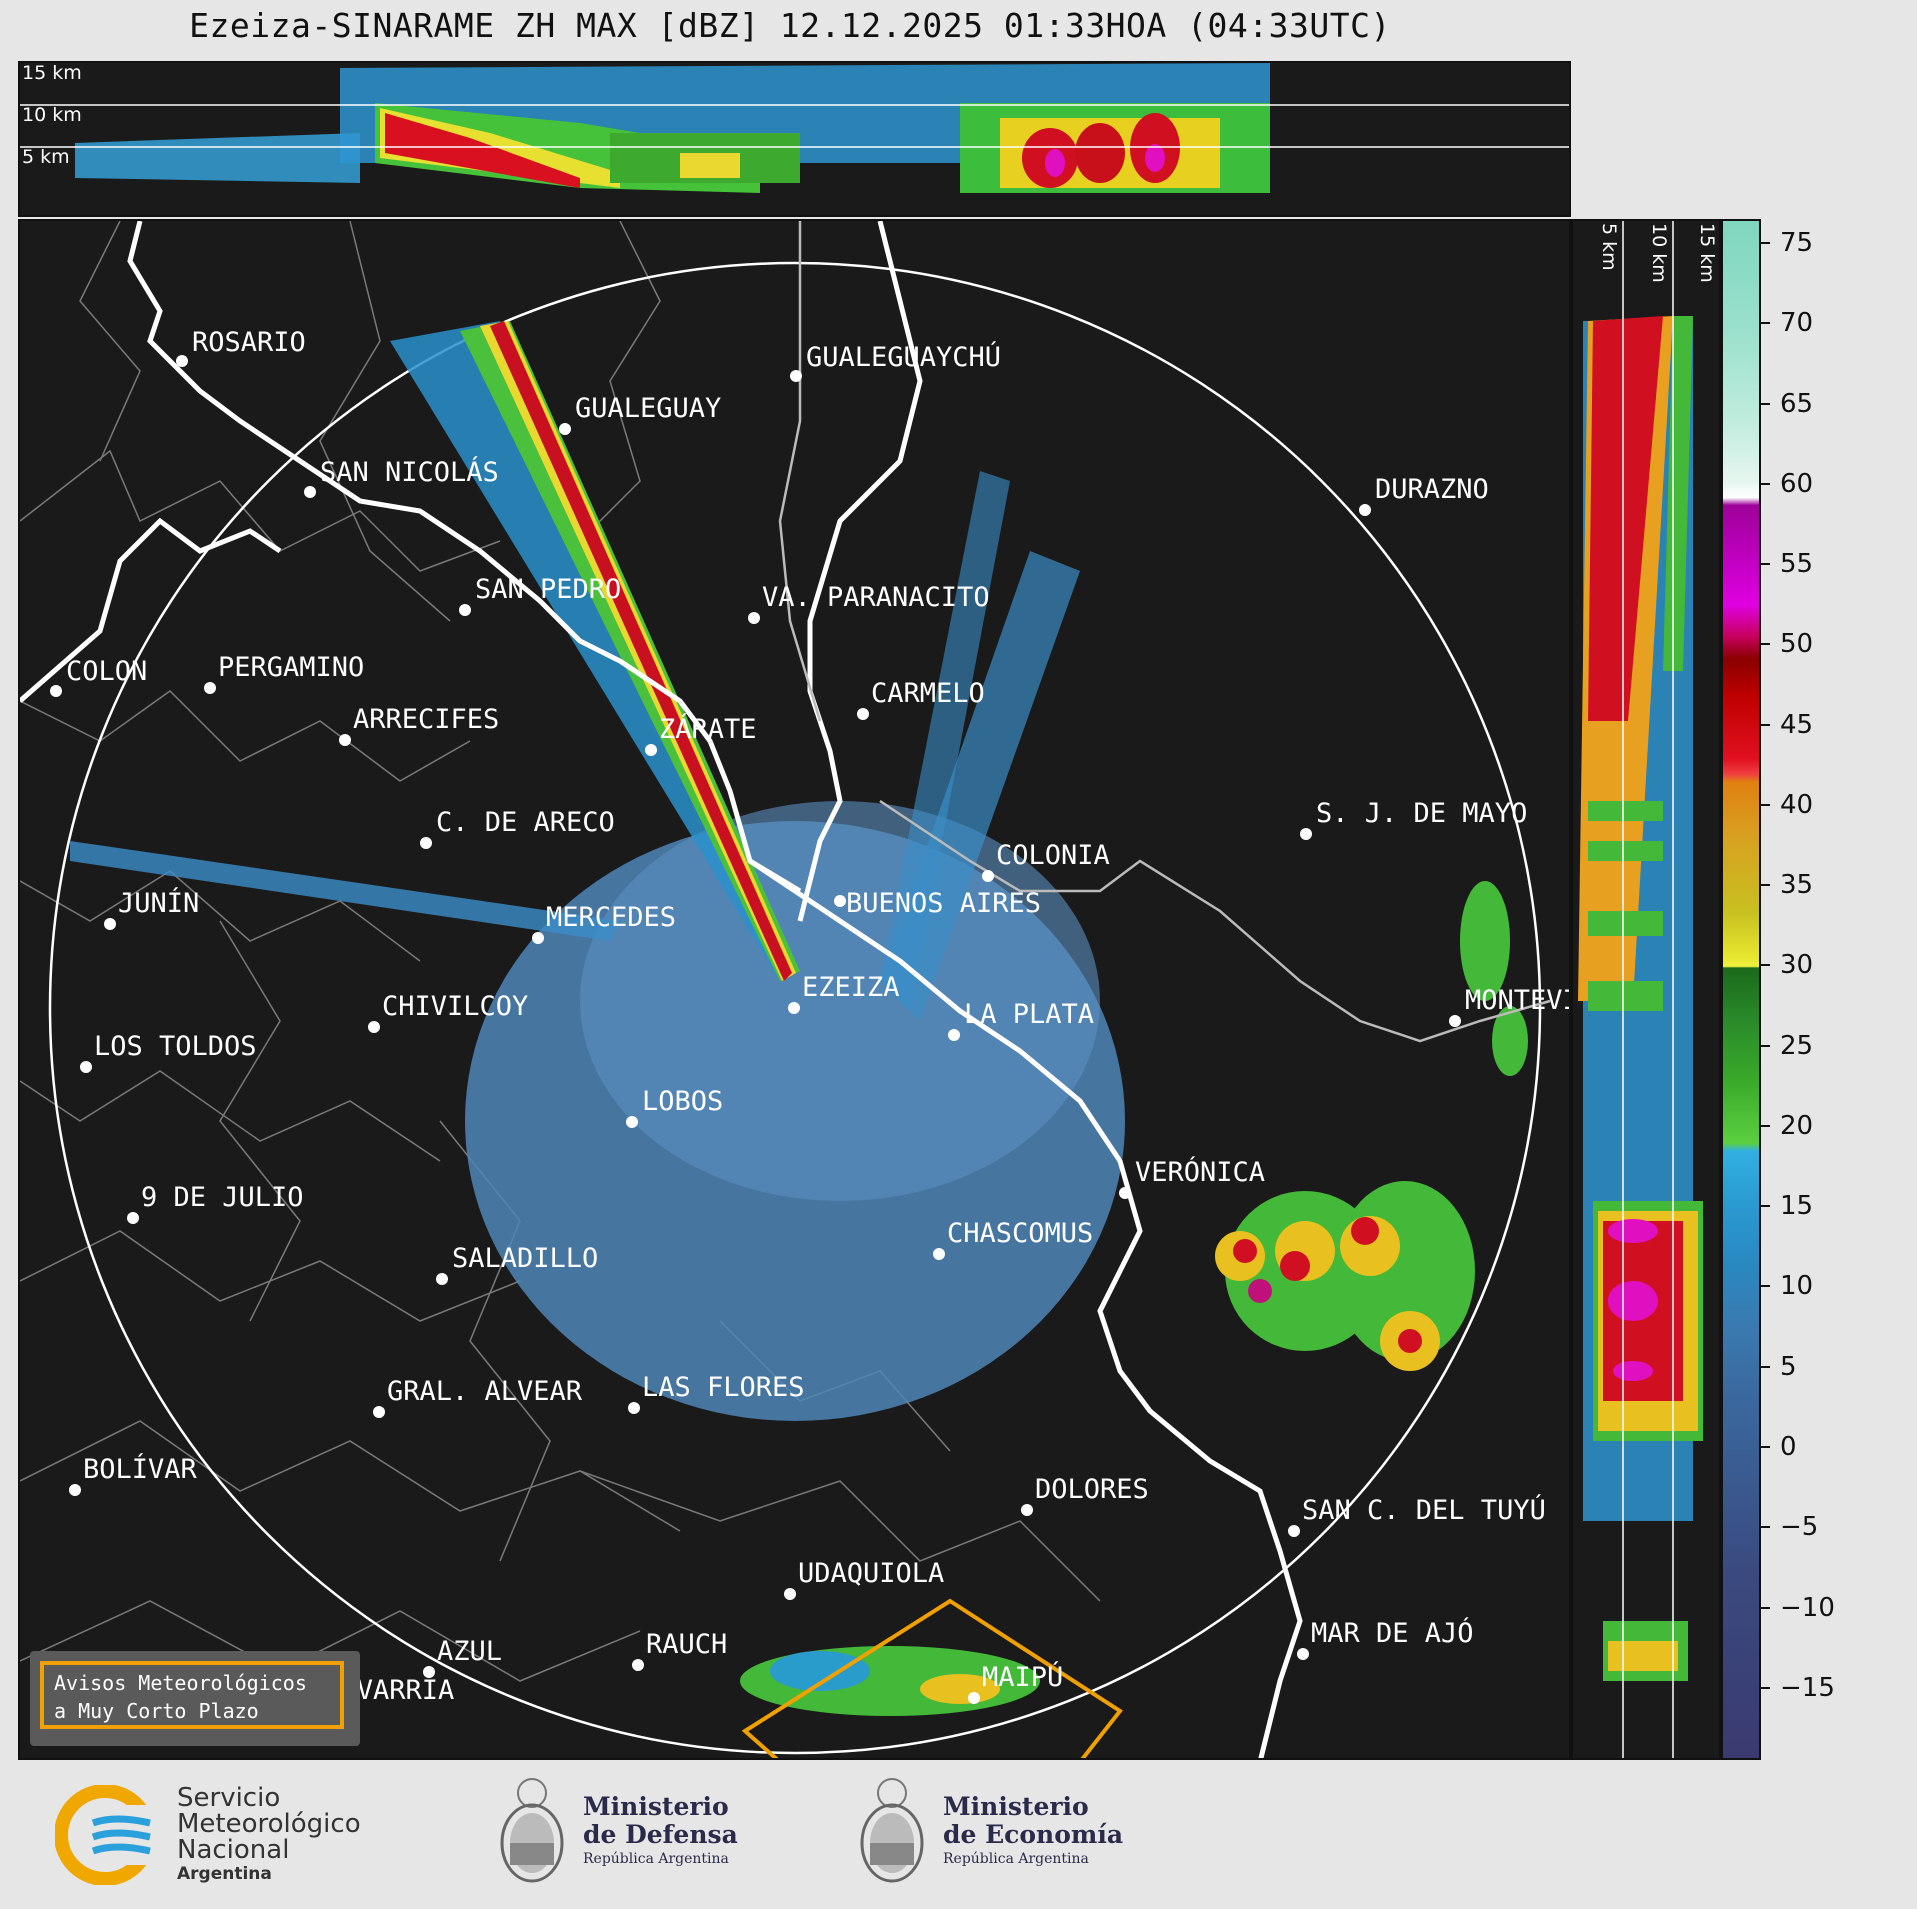 The height and width of the screenshot is (1909, 1917). What do you see at coordinates (1797, 403) in the screenshot?
I see `colorbar-tick-label: 65` at bounding box center [1797, 403].